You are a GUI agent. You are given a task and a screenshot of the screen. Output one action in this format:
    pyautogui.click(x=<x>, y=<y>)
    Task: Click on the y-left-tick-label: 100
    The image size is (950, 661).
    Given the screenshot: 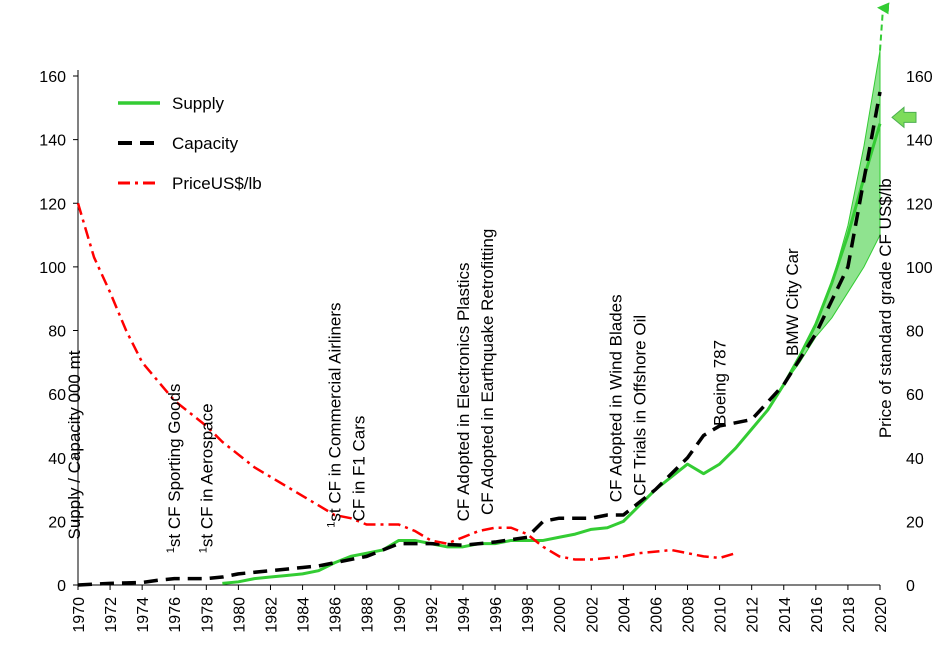 What is the action you would take?
    pyautogui.click(x=52, y=268)
    